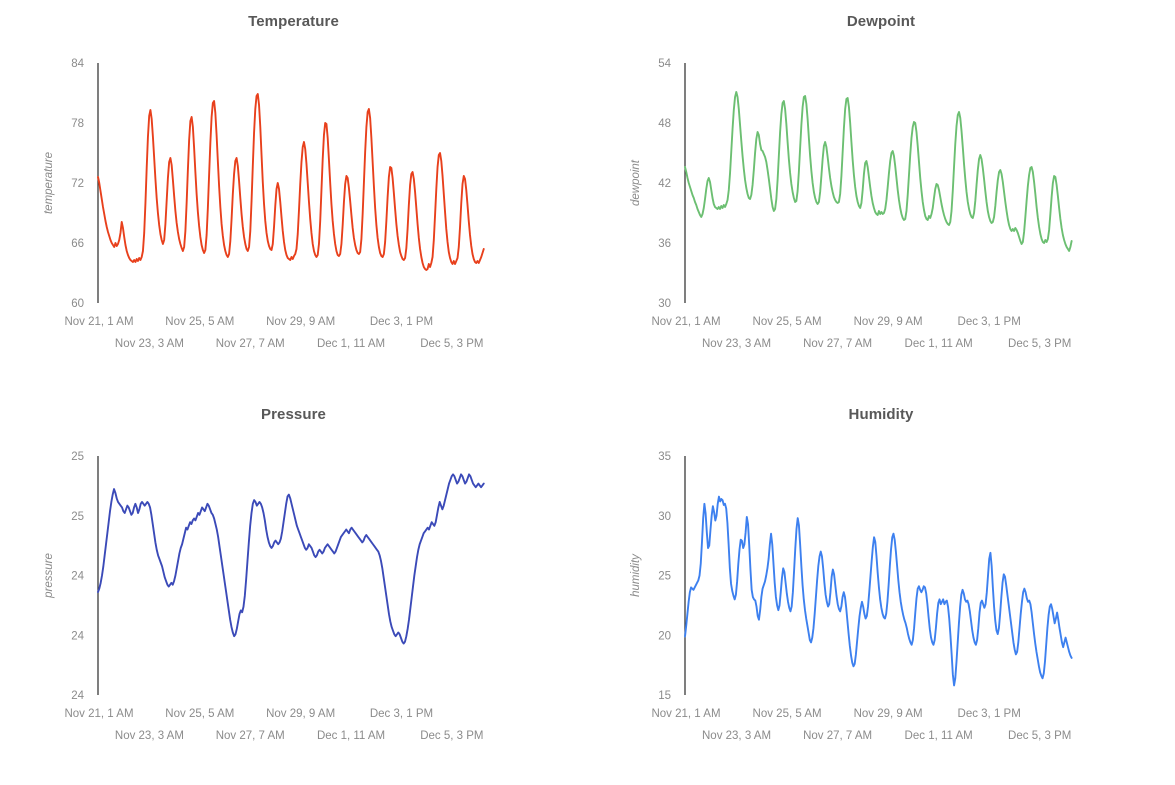  I want to click on y-axis-title: temperature, so click(49, 183).